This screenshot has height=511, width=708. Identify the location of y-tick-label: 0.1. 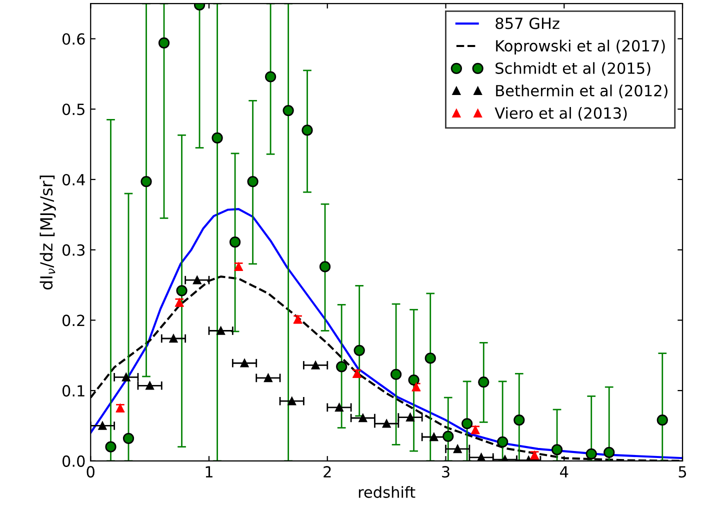
(73, 391).